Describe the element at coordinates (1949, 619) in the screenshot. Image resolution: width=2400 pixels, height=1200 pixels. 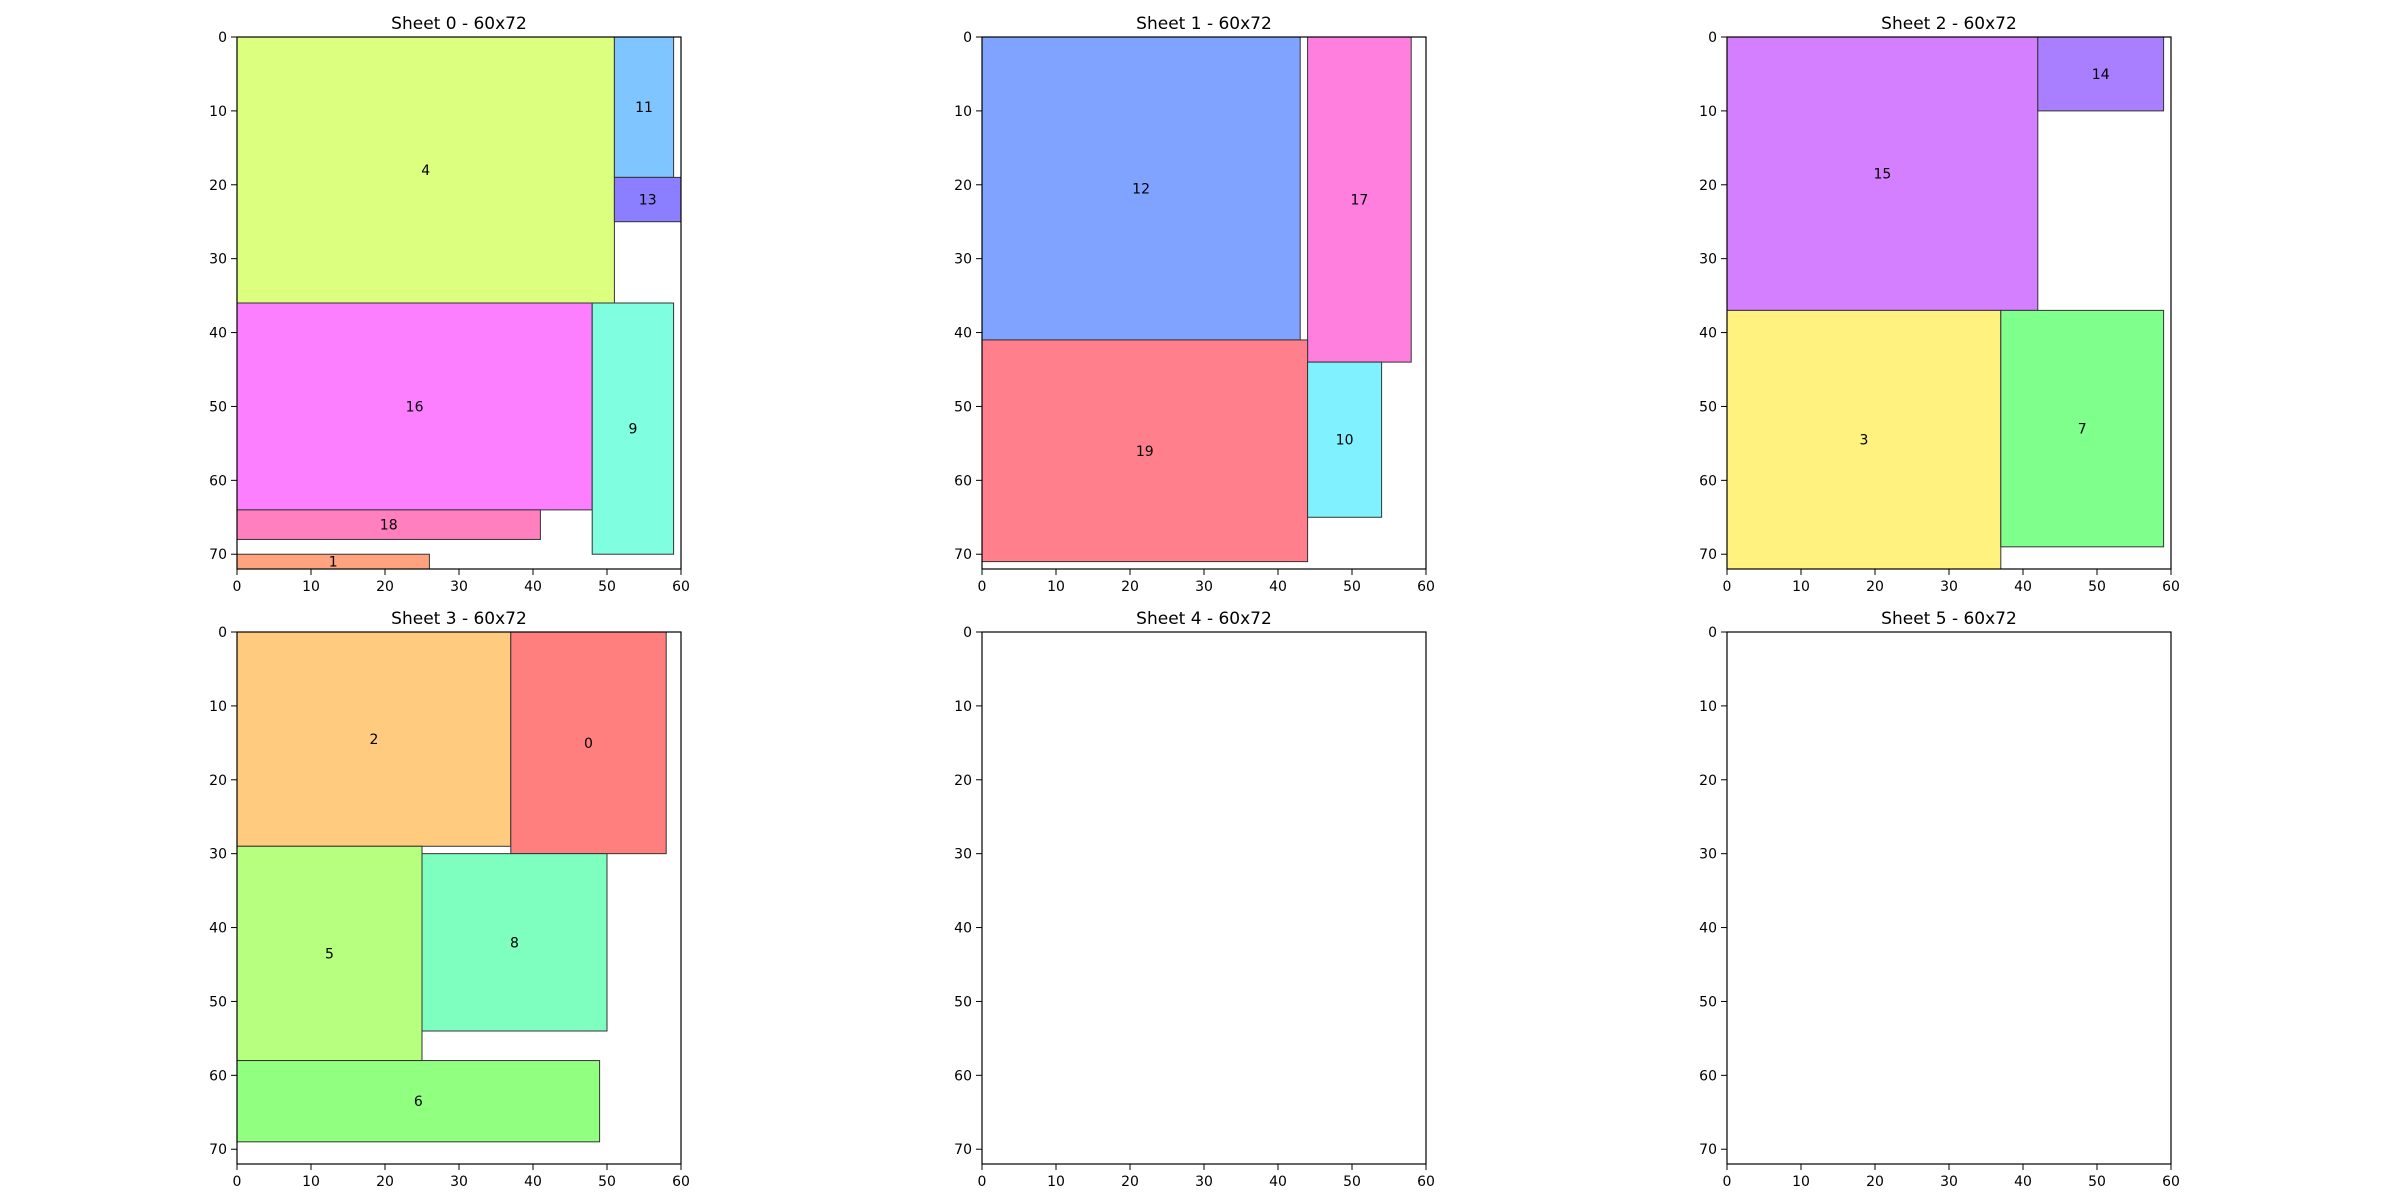
I see `sheet-title: Sheet 5 - 60x72` at that location.